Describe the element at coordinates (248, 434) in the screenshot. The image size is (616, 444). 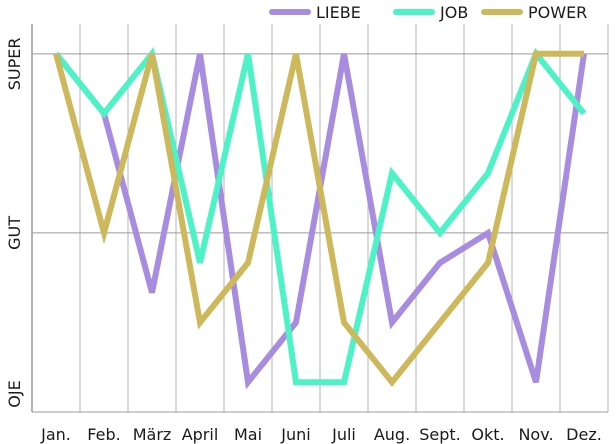
I see `x-tick-label: Mai` at that location.